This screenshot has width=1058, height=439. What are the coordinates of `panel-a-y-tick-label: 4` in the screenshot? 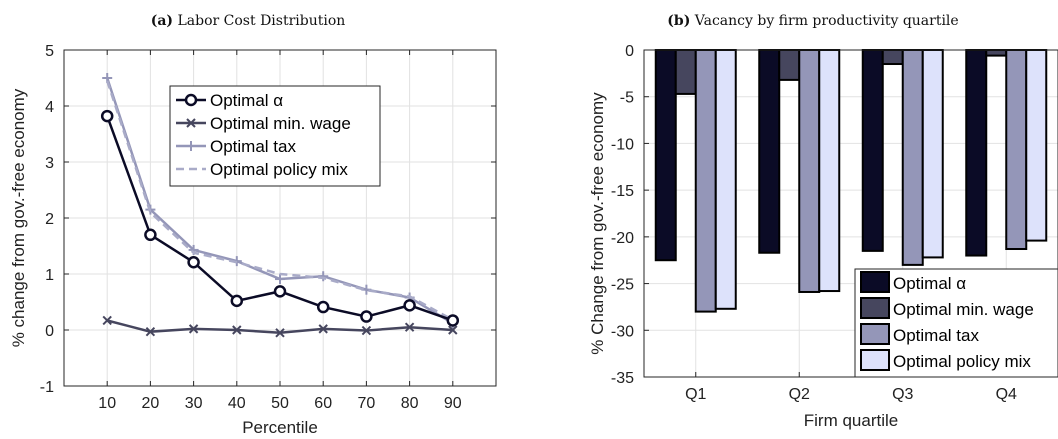 It's located at (49, 107).